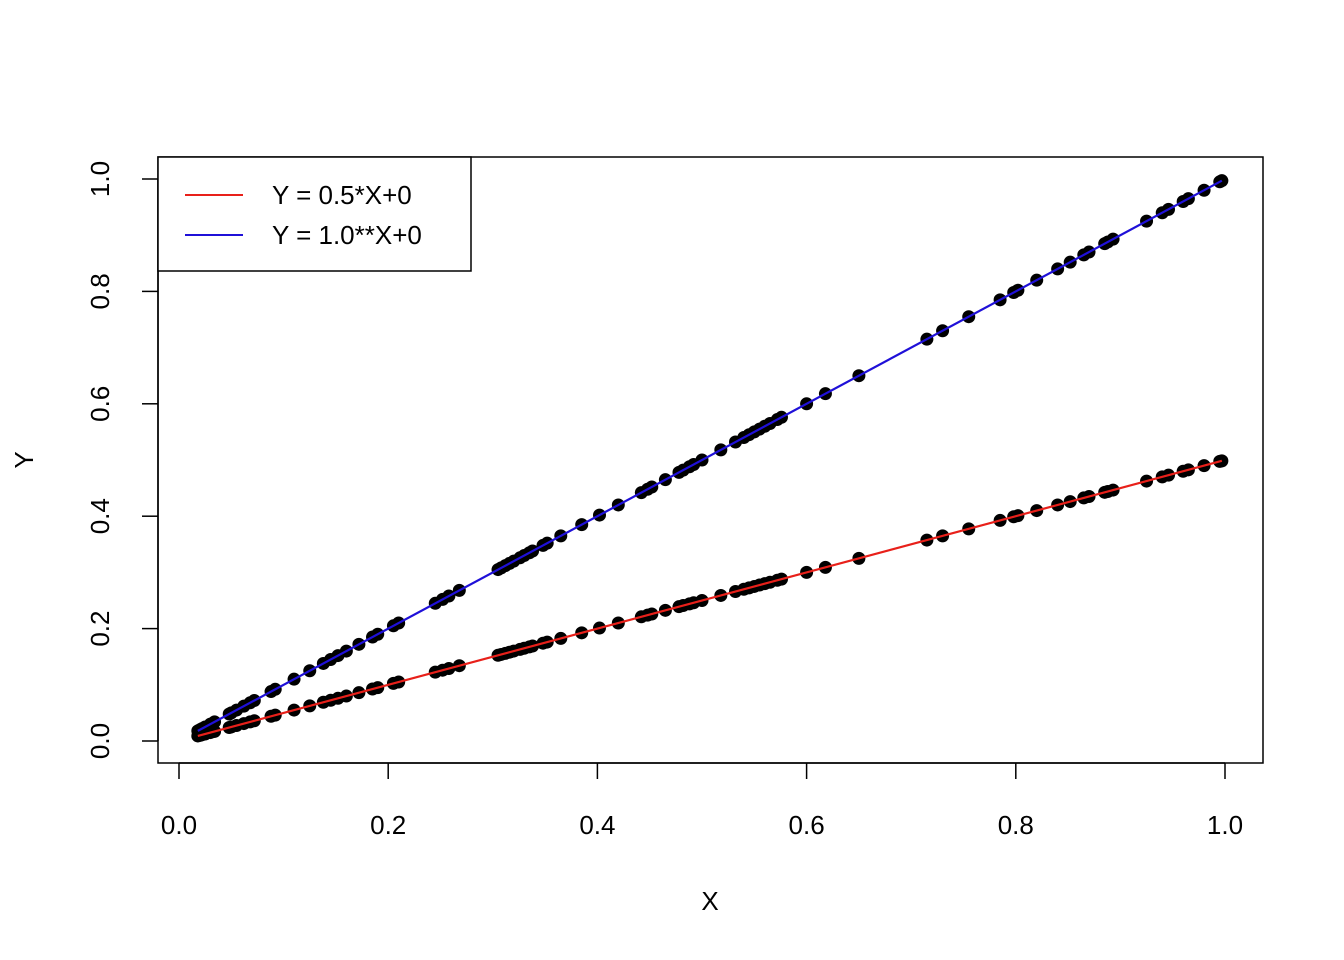 The image size is (1344, 960). Describe the element at coordinates (100, 404) in the screenshot. I see `y-tick-label: 0.6` at that location.